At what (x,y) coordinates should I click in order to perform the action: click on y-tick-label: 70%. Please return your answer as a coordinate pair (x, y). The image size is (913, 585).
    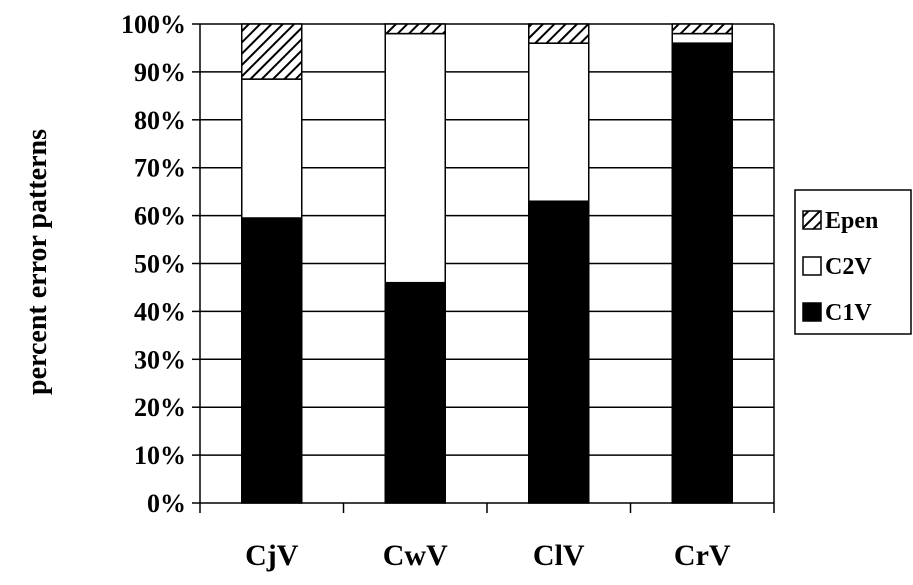
    Looking at the image, I should click on (160, 168).